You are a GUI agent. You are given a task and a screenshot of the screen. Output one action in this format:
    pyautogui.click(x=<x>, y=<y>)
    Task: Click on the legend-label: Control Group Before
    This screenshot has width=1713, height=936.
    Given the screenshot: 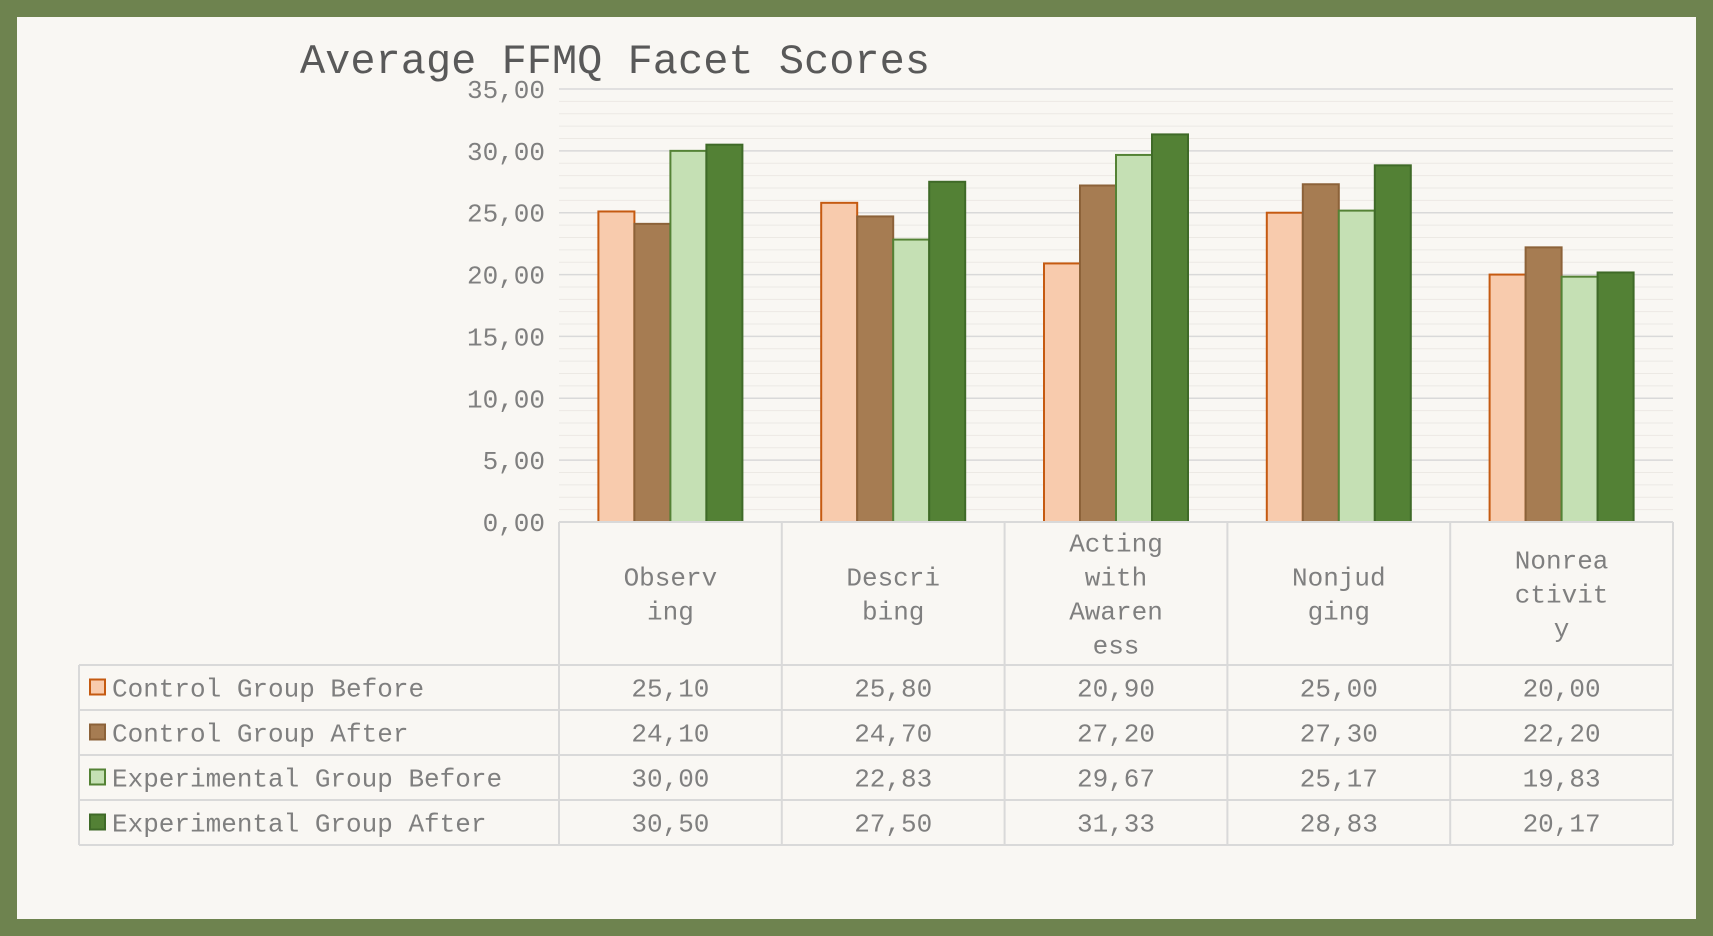 What is the action you would take?
    pyautogui.click(x=268, y=690)
    